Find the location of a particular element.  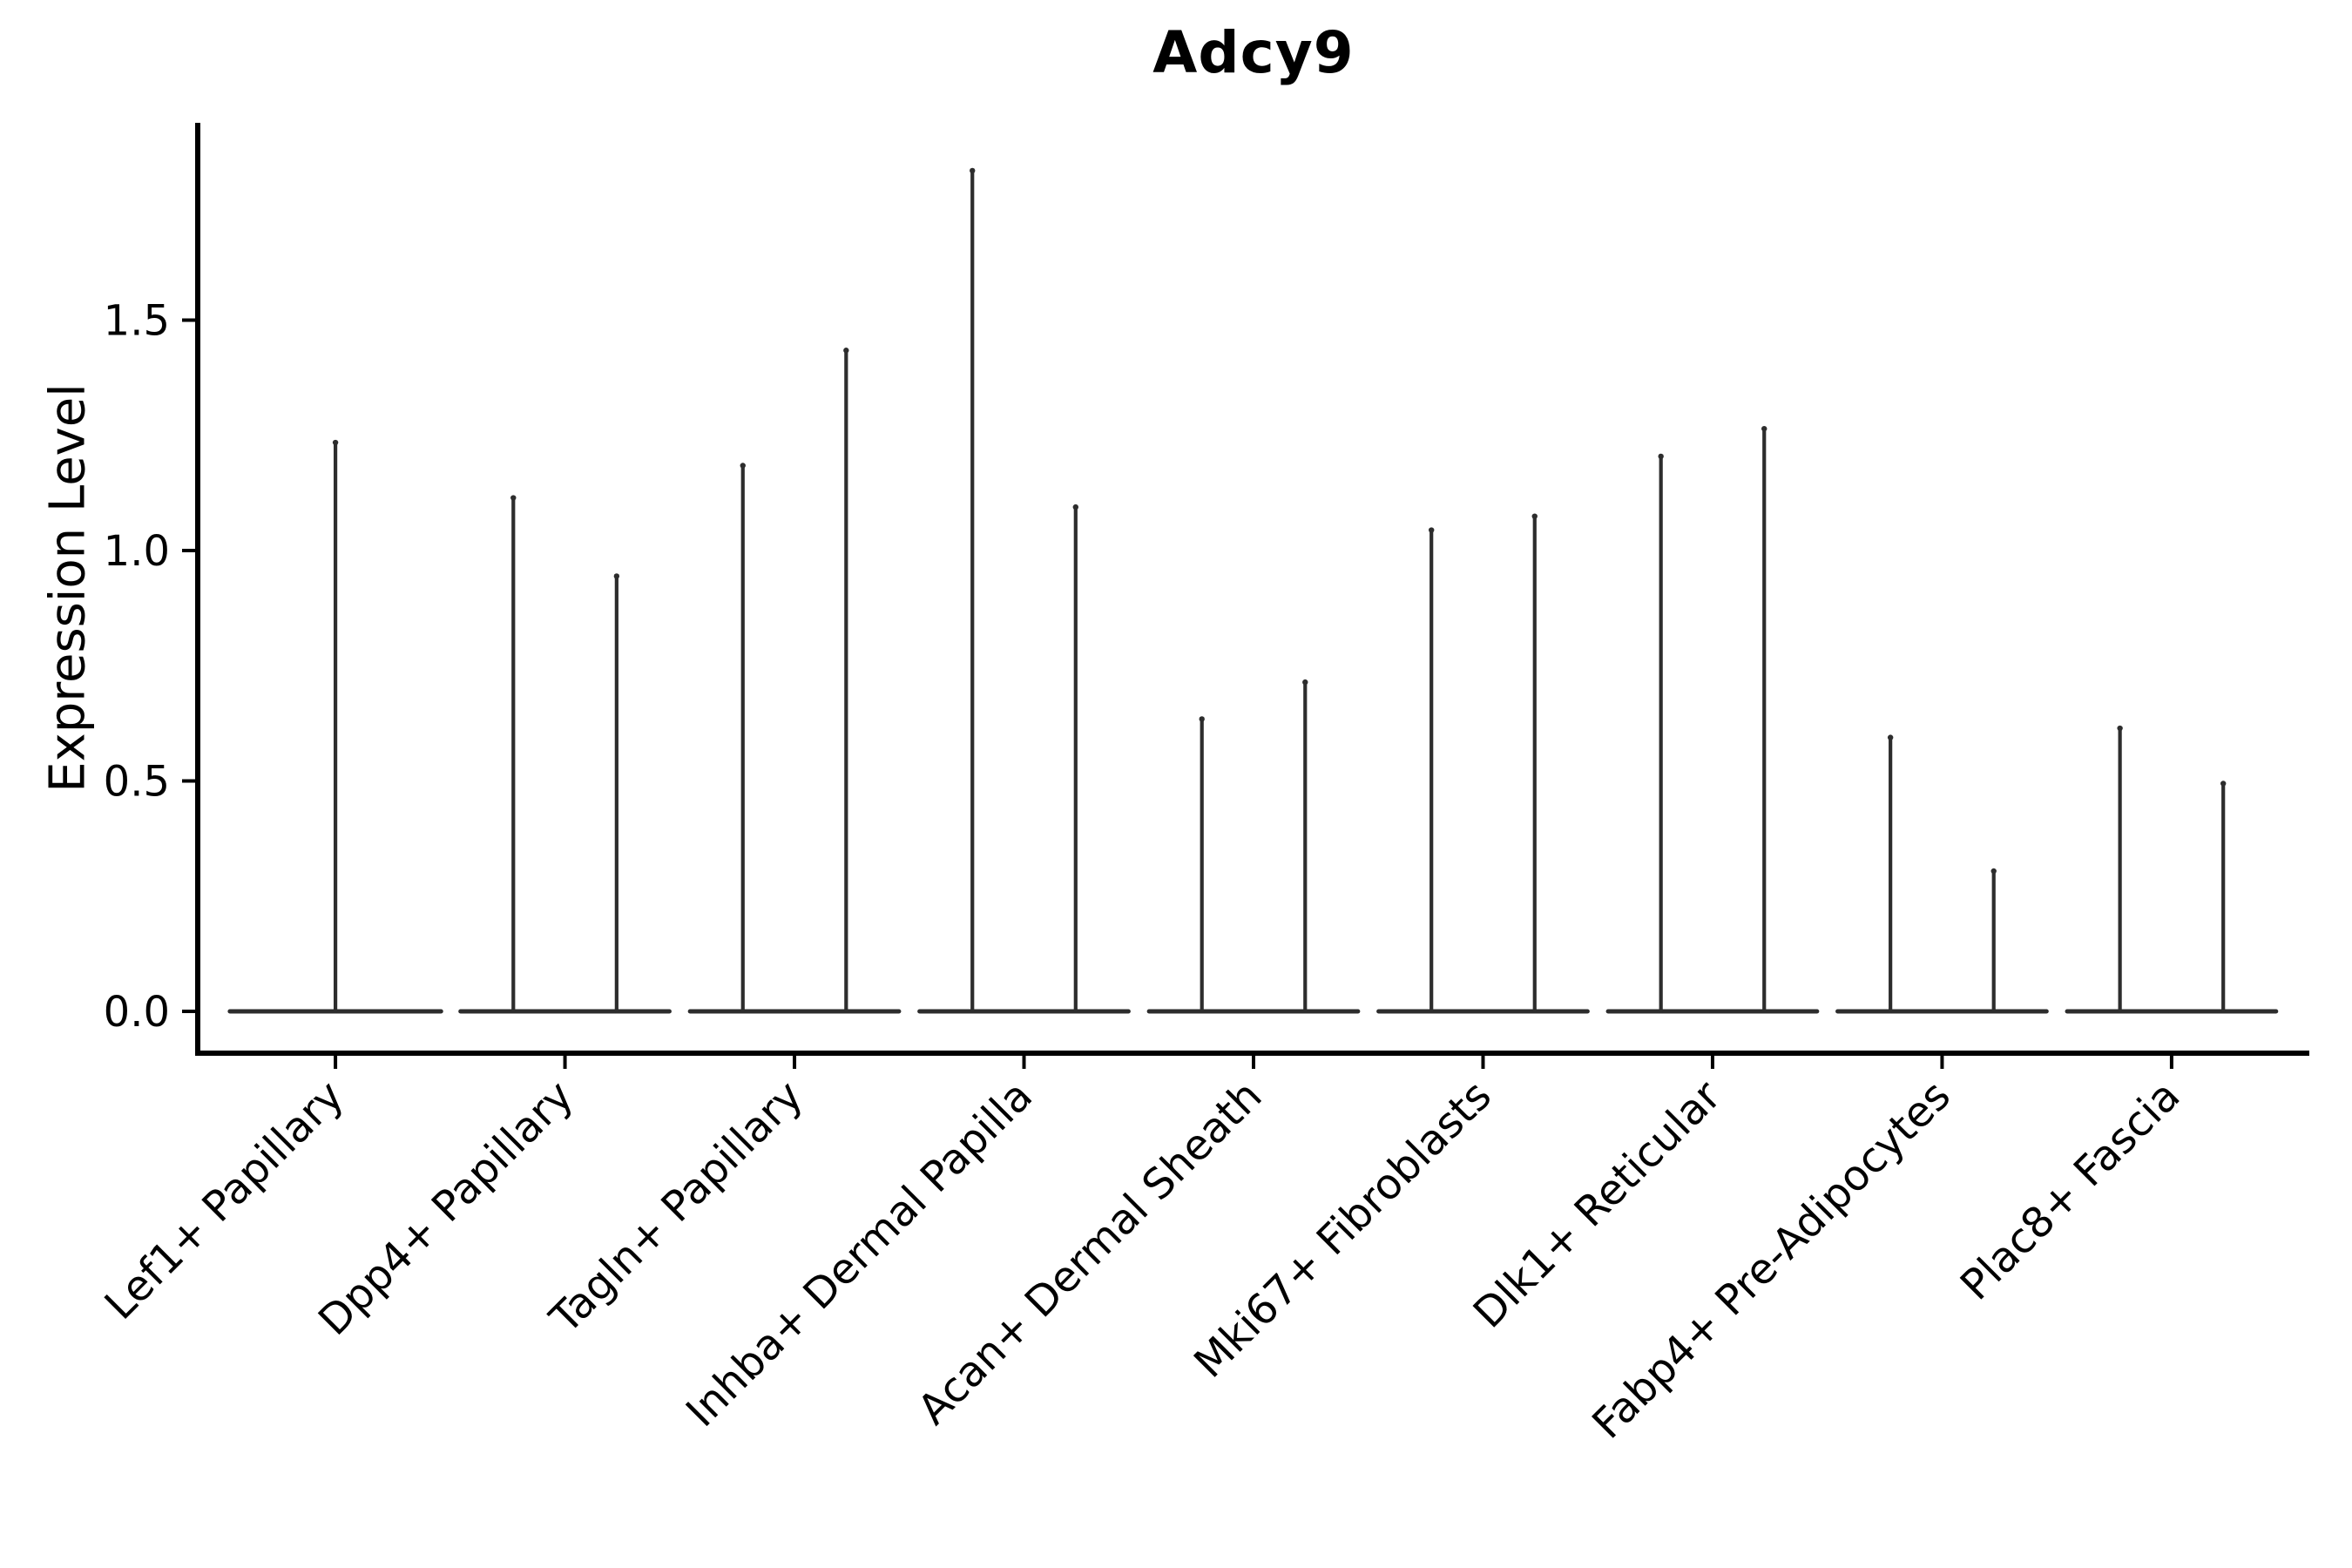

x-category-label: Tagln+ Papillary is located at coordinates (676, 1207).